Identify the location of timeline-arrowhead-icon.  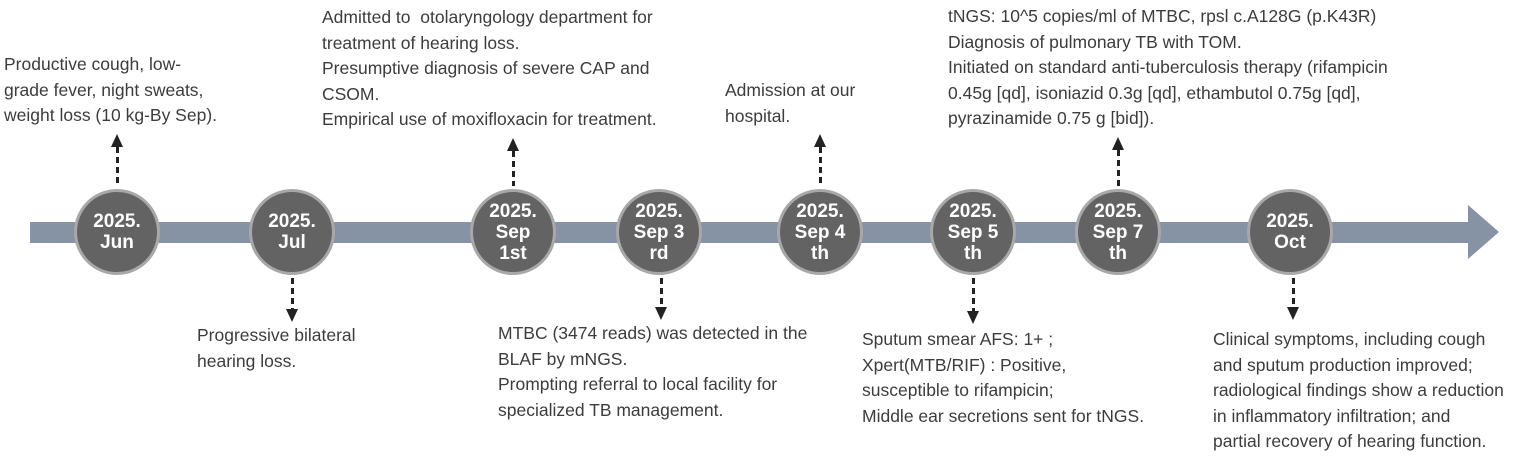
(1483, 232).